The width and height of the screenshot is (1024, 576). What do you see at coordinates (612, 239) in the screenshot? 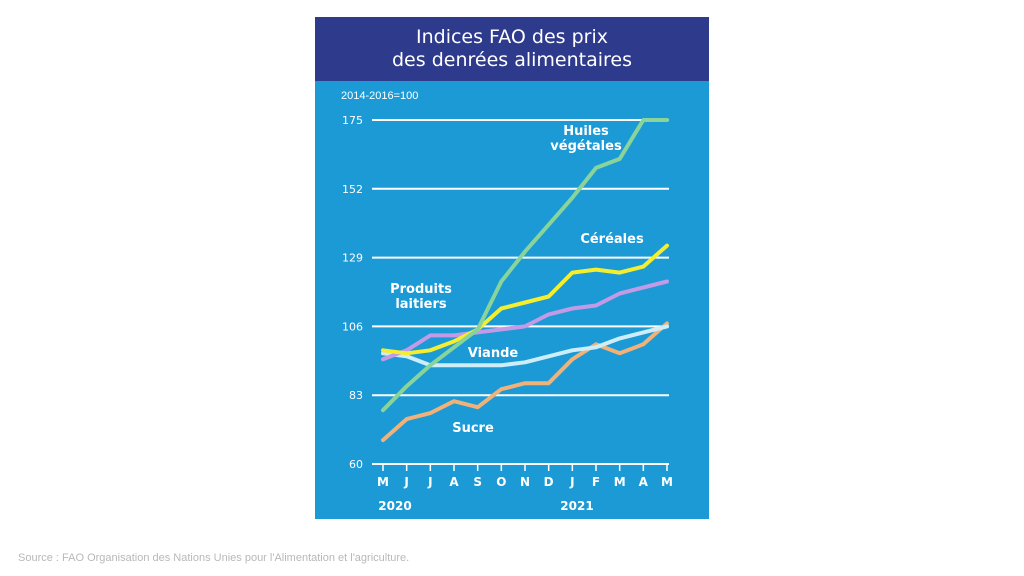
I see `series-label-cereales: Céréales` at bounding box center [612, 239].